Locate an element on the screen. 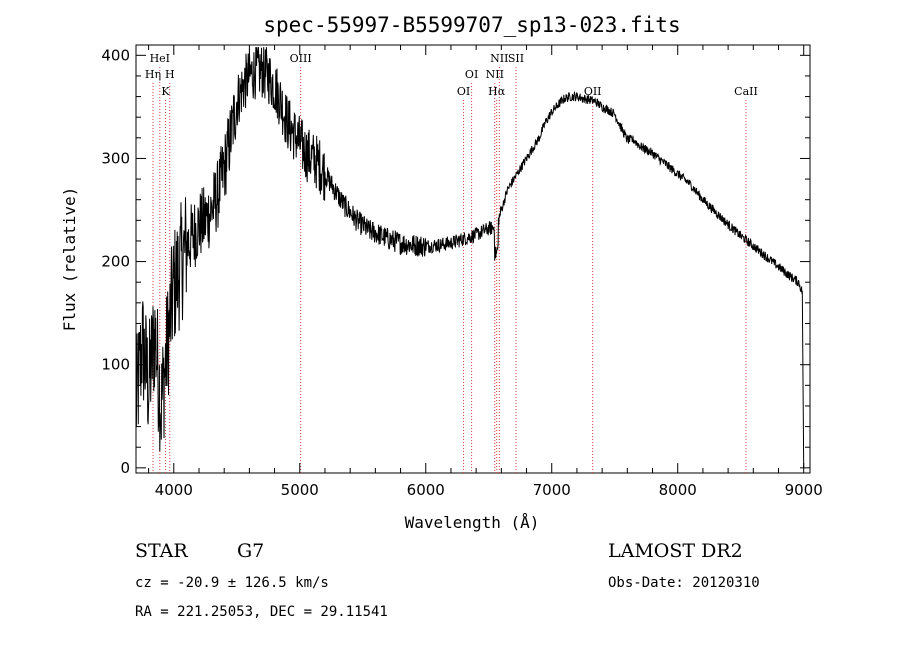 This screenshot has width=900, height=650. coordinates: RA = 221.25053, DEC = 29.11541 is located at coordinates (261, 612).